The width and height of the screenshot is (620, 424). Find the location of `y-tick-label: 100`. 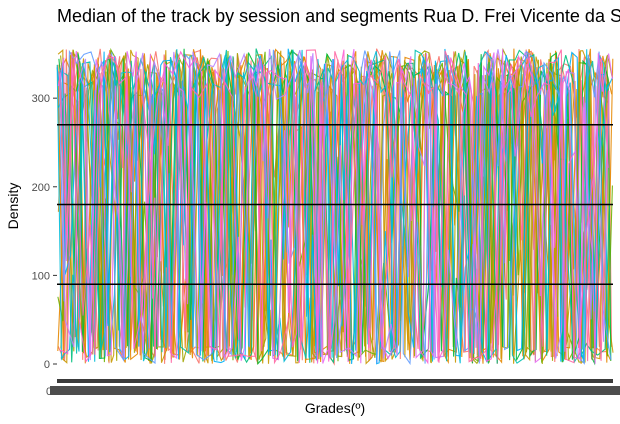

y-tick-label: 100 is located at coordinates (41, 276).